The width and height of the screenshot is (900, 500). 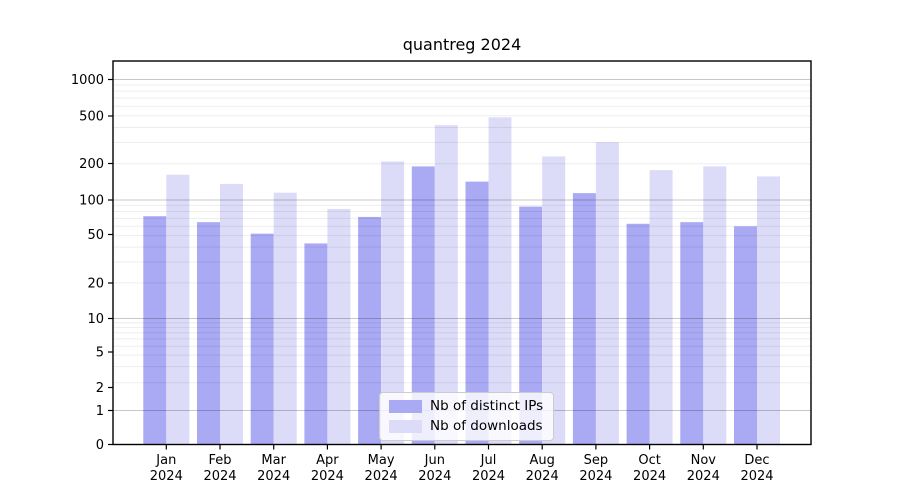 I want to click on y-tick-label: 500, so click(x=91, y=117).